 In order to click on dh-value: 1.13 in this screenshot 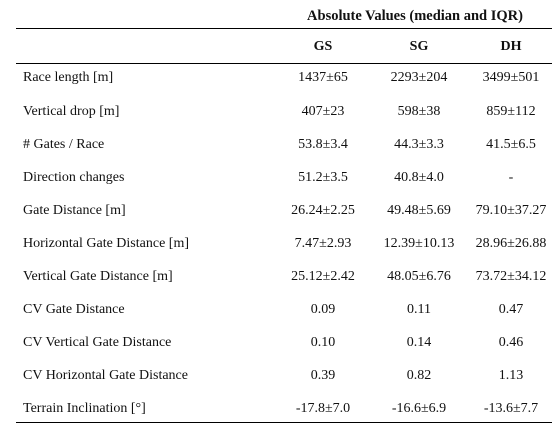, I will do `click(511, 375)`.